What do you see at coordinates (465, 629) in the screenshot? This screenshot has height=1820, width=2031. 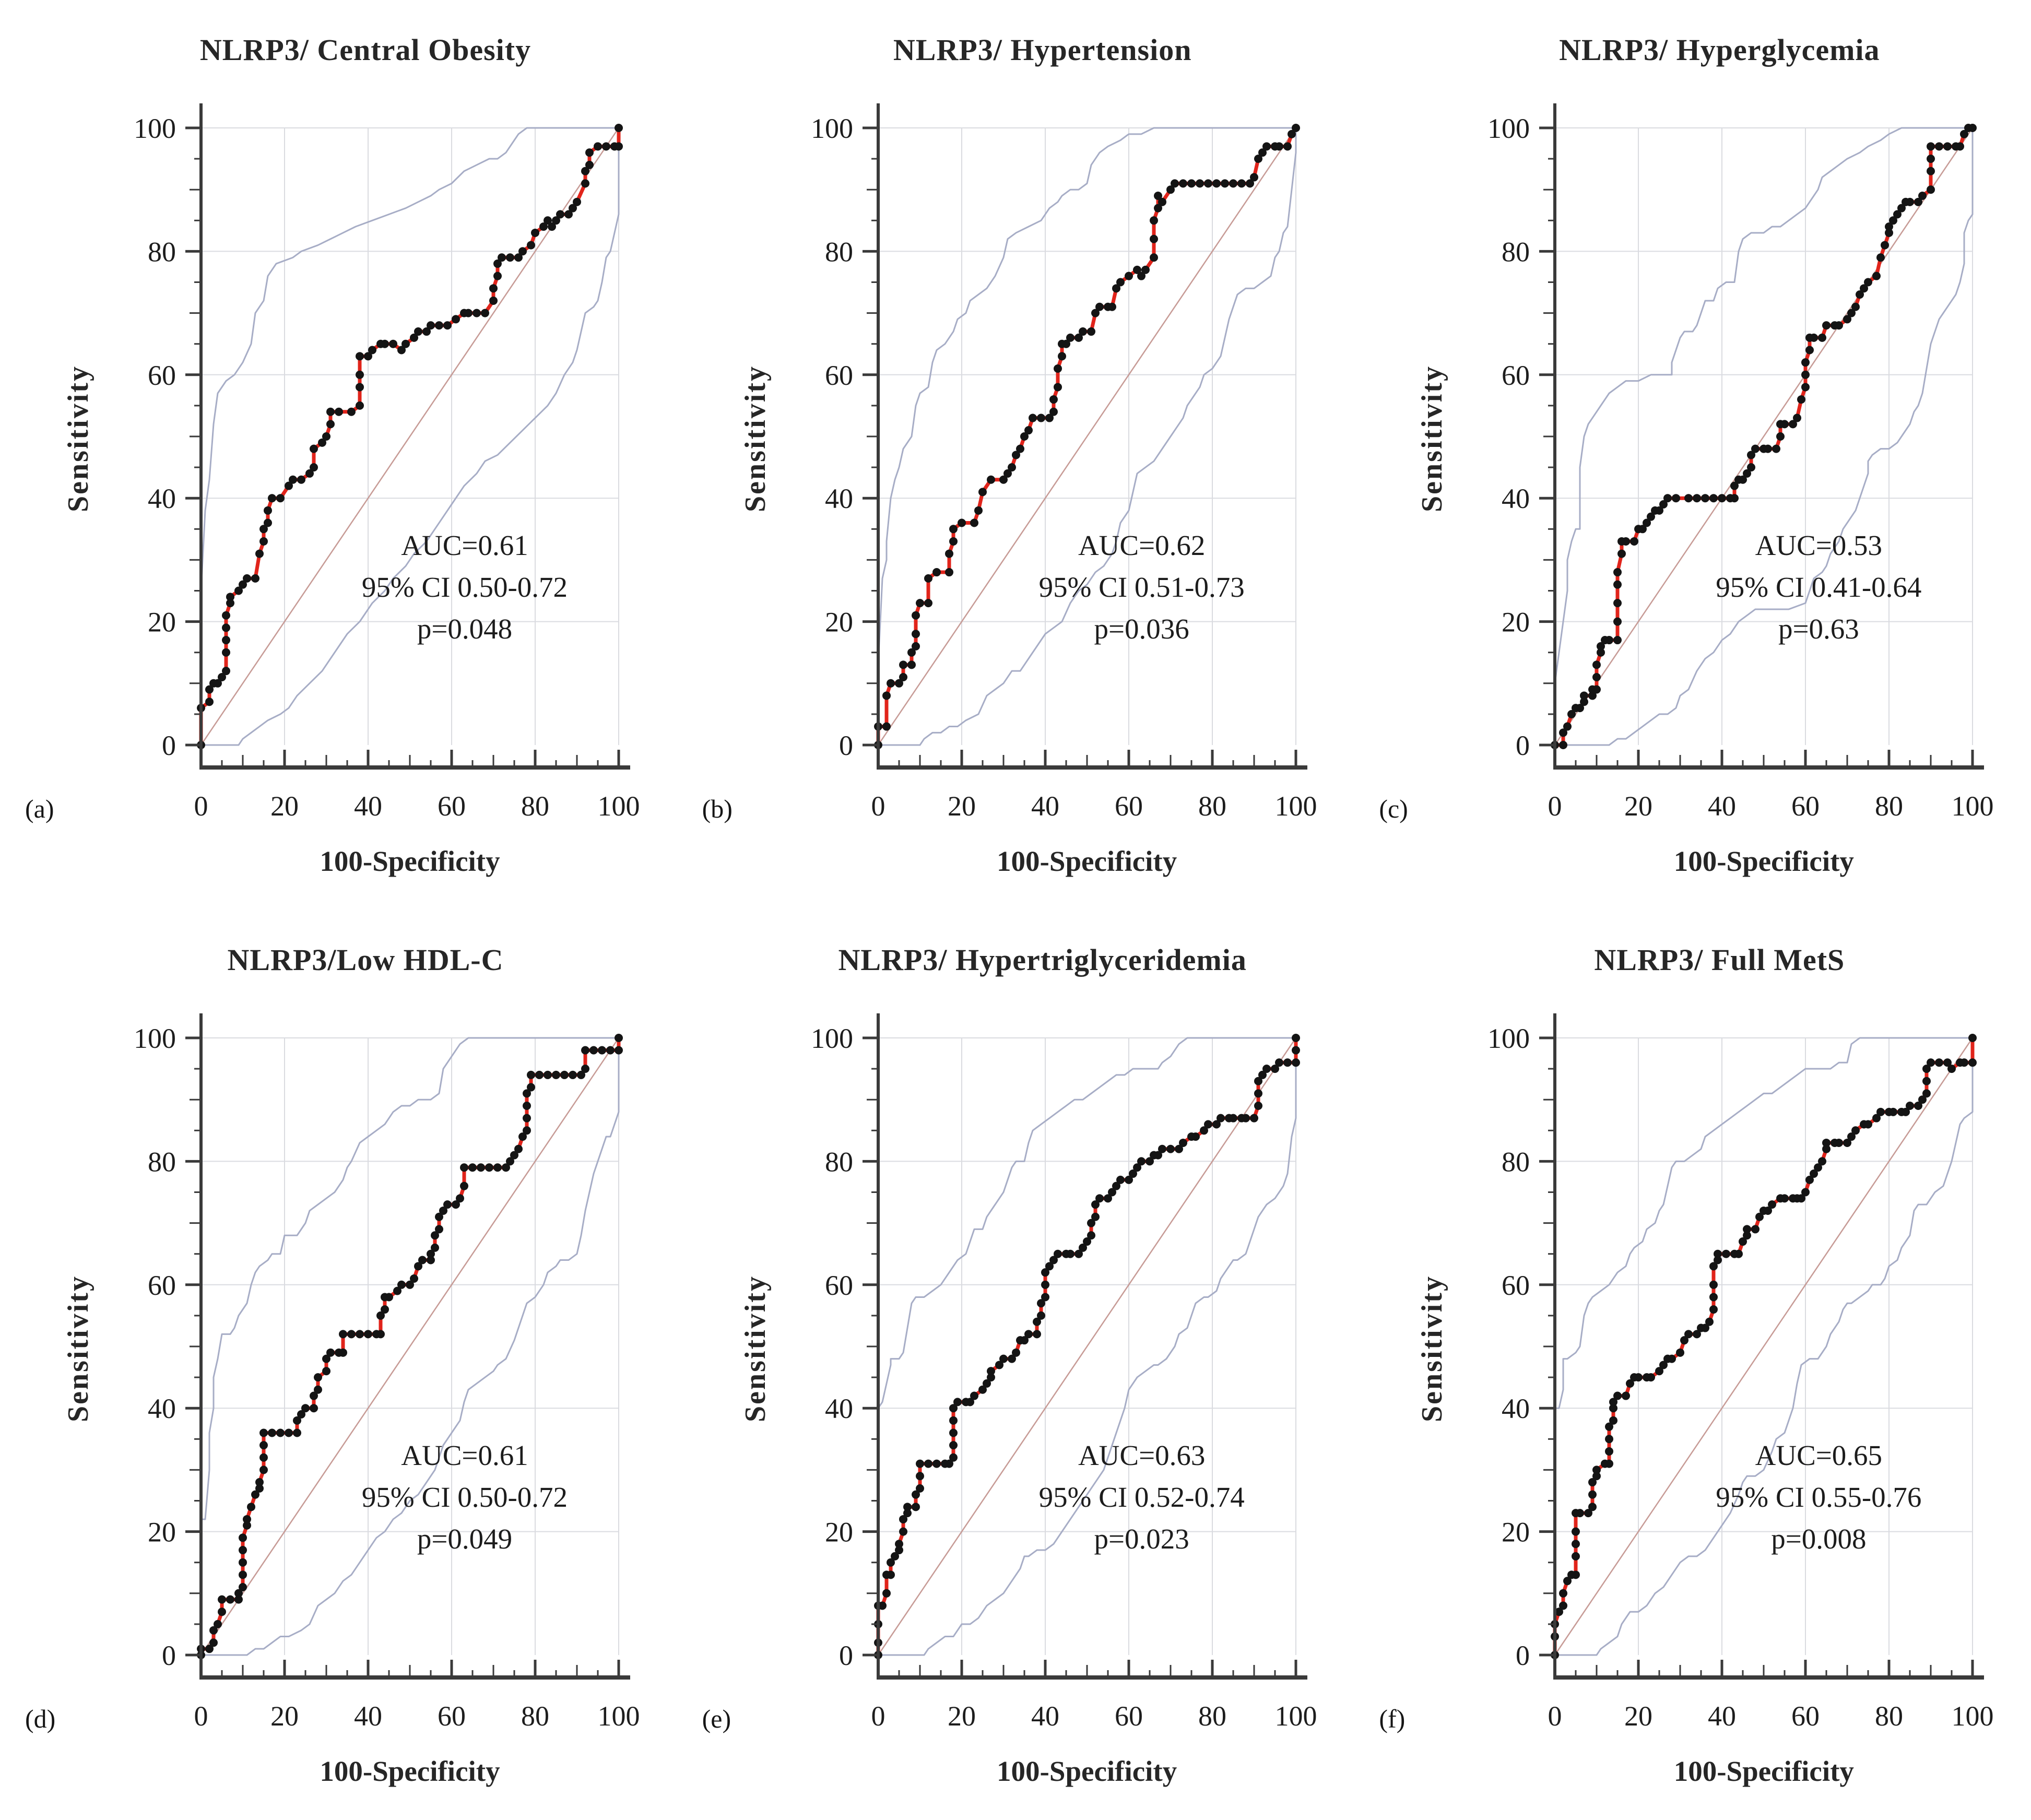 I see `p-value: p=0.048` at bounding box center [465, 629].